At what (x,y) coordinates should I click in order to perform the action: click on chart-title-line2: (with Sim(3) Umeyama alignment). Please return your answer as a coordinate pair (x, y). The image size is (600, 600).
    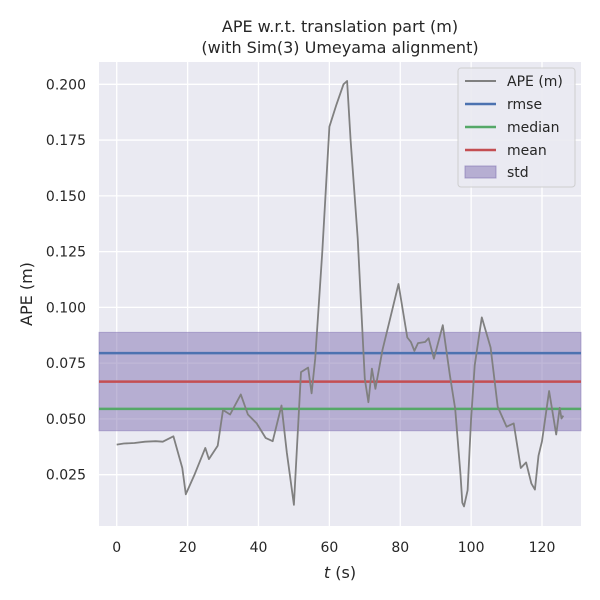
    Looking at the image, I should click on (339, 47).